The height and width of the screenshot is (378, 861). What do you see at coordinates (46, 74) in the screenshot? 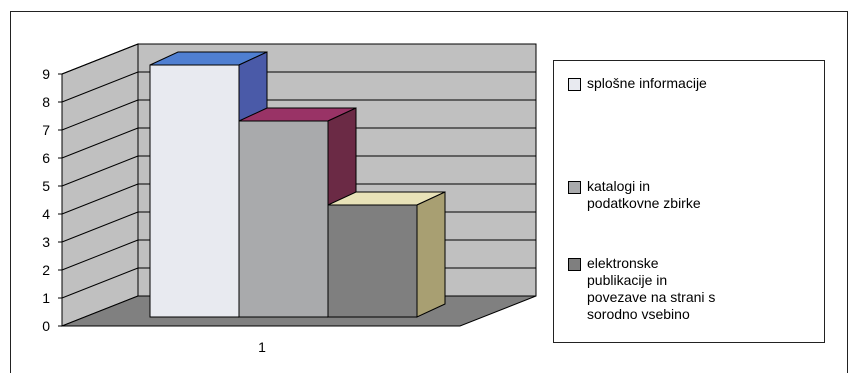
I see `y-tick-label-9: 9` at bounding box center [46, 74].